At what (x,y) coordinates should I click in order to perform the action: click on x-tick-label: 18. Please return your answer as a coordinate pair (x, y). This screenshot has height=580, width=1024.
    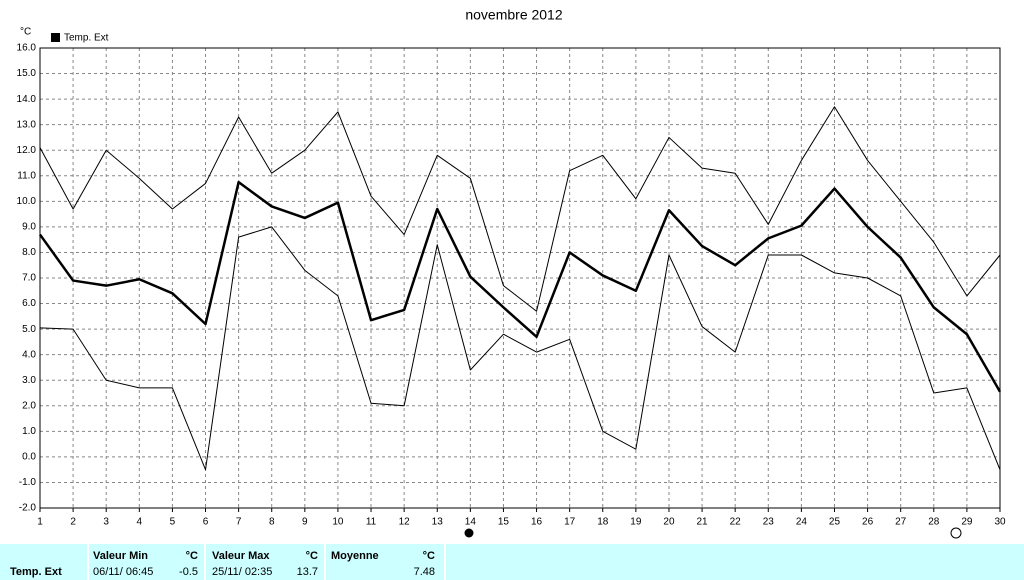
    Looking at the image, I should click on (603, 522).